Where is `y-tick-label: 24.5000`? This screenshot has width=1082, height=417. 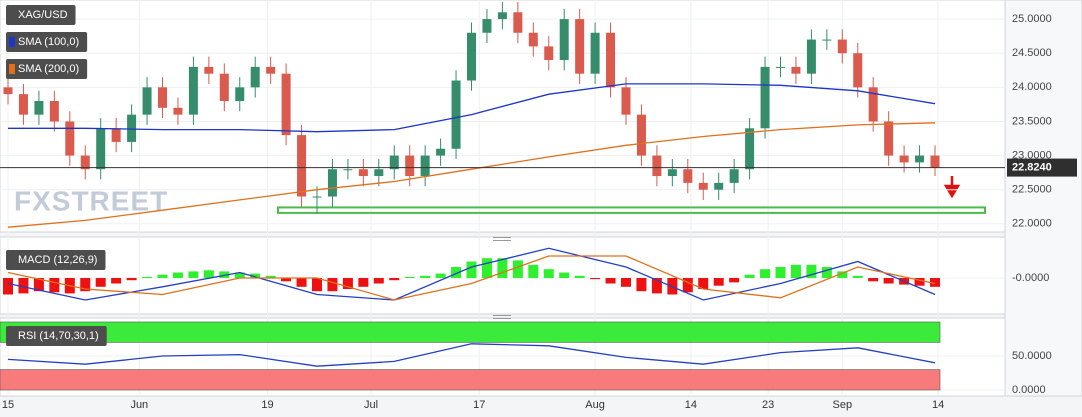
y-tick-label: 24.5000 is located at coordinates (1032, 53).